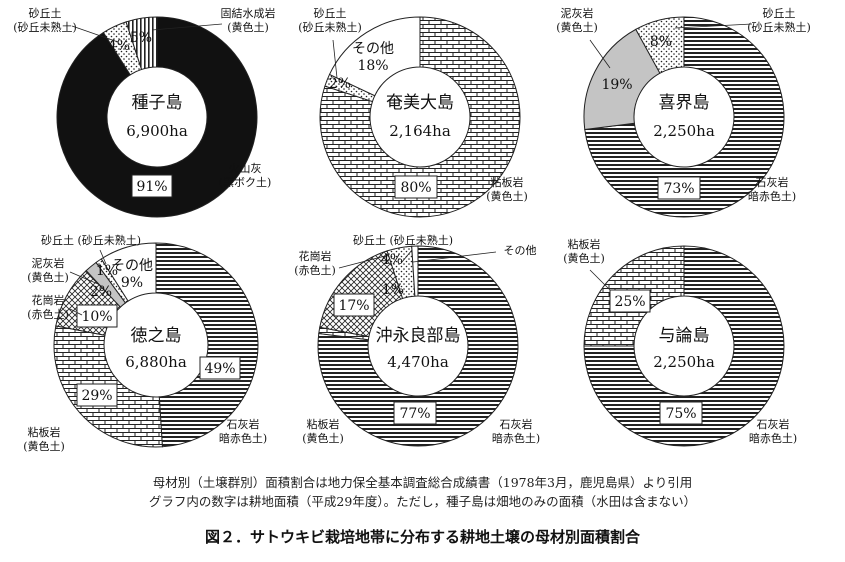 The image size is (845, 562). I want to click on figure-caption: 図２．サトウキビ栽培地帯に分布する耕地土壌の母材別面積割合, so click(422, 537).